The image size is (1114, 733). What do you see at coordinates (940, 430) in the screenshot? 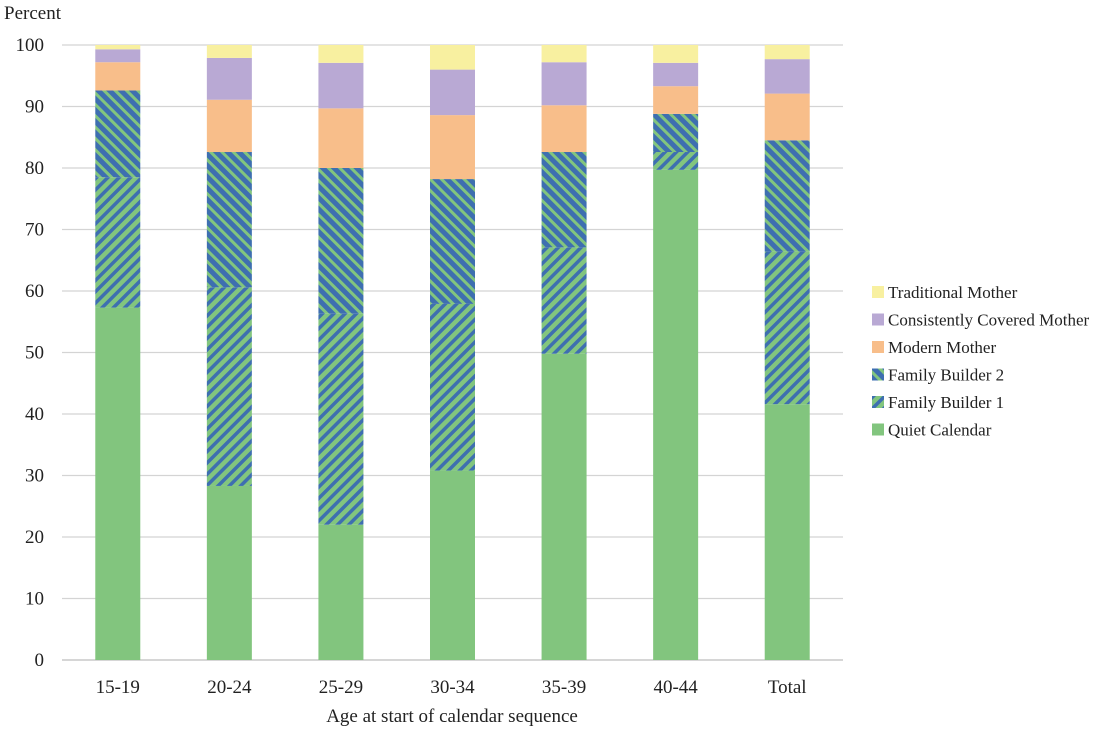
I see `legend-label: Quiet Calendar` at bounding box center [940, 430].